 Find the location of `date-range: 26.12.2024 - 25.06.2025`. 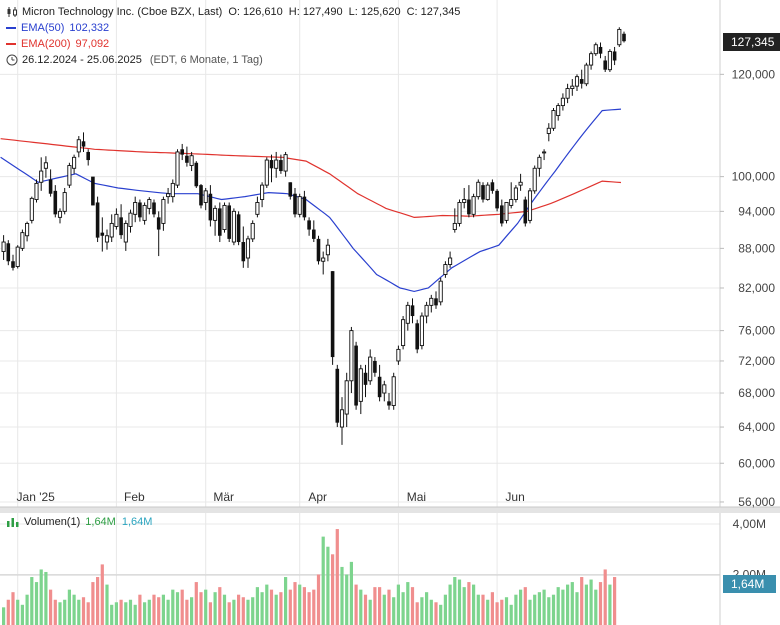

date-range: 26.12.2024 - 25.06.2025 is located at coordinates (82, 60).